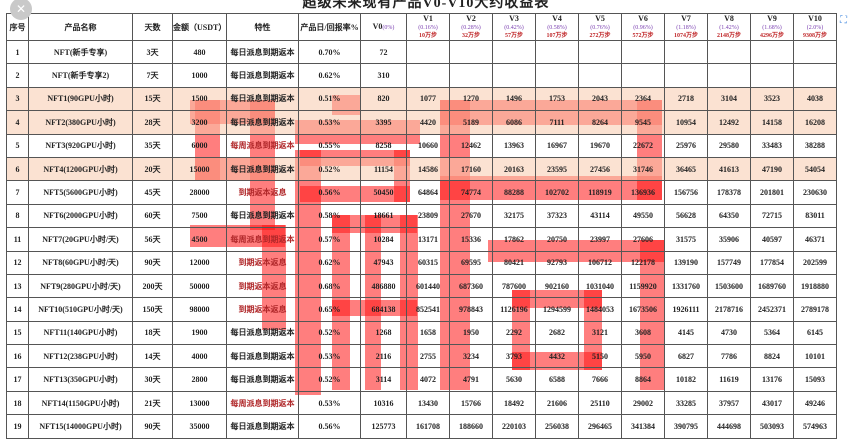  What do you see at coordinates (80, 75) in the screenshot?
I see `cell-name: NFT(新手专享2)` at bounding box center [80, 75].